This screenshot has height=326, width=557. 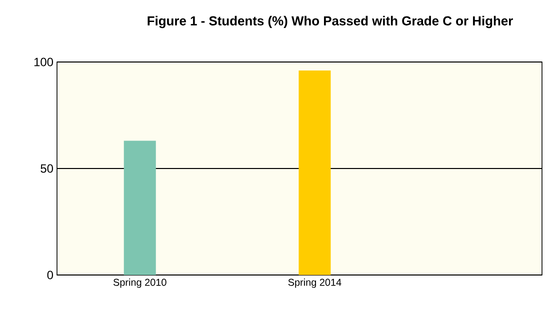 I want to click on x-tick-label: Spring 2010, so click(x=139, y=283).